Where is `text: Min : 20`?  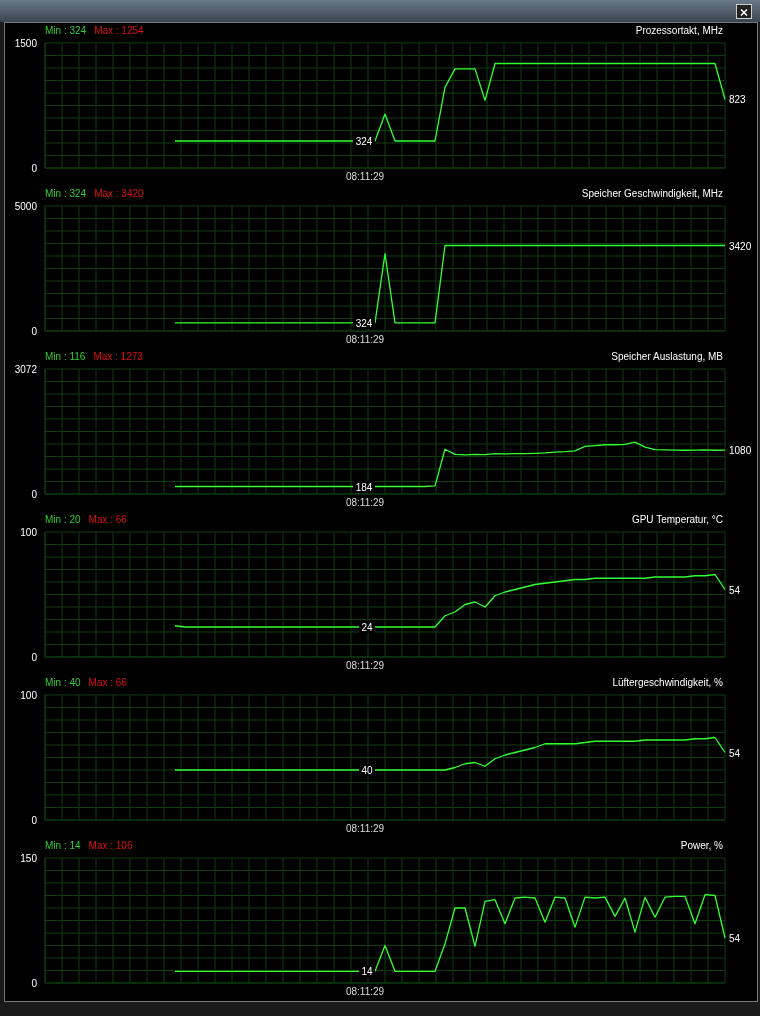
text: Min : 20 is located at coordinates (63, 519).